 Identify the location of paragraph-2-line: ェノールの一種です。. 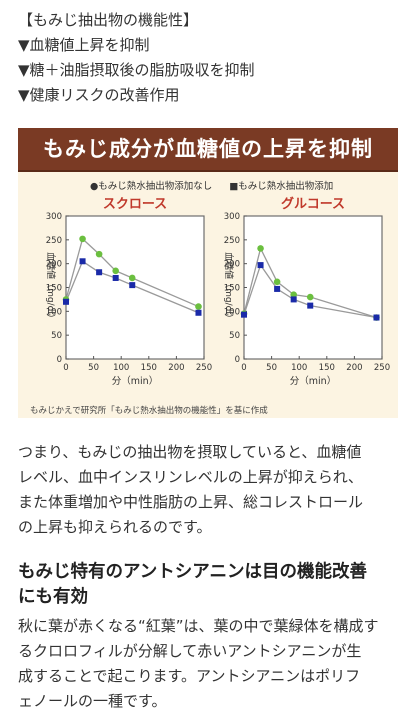
(92, 701).